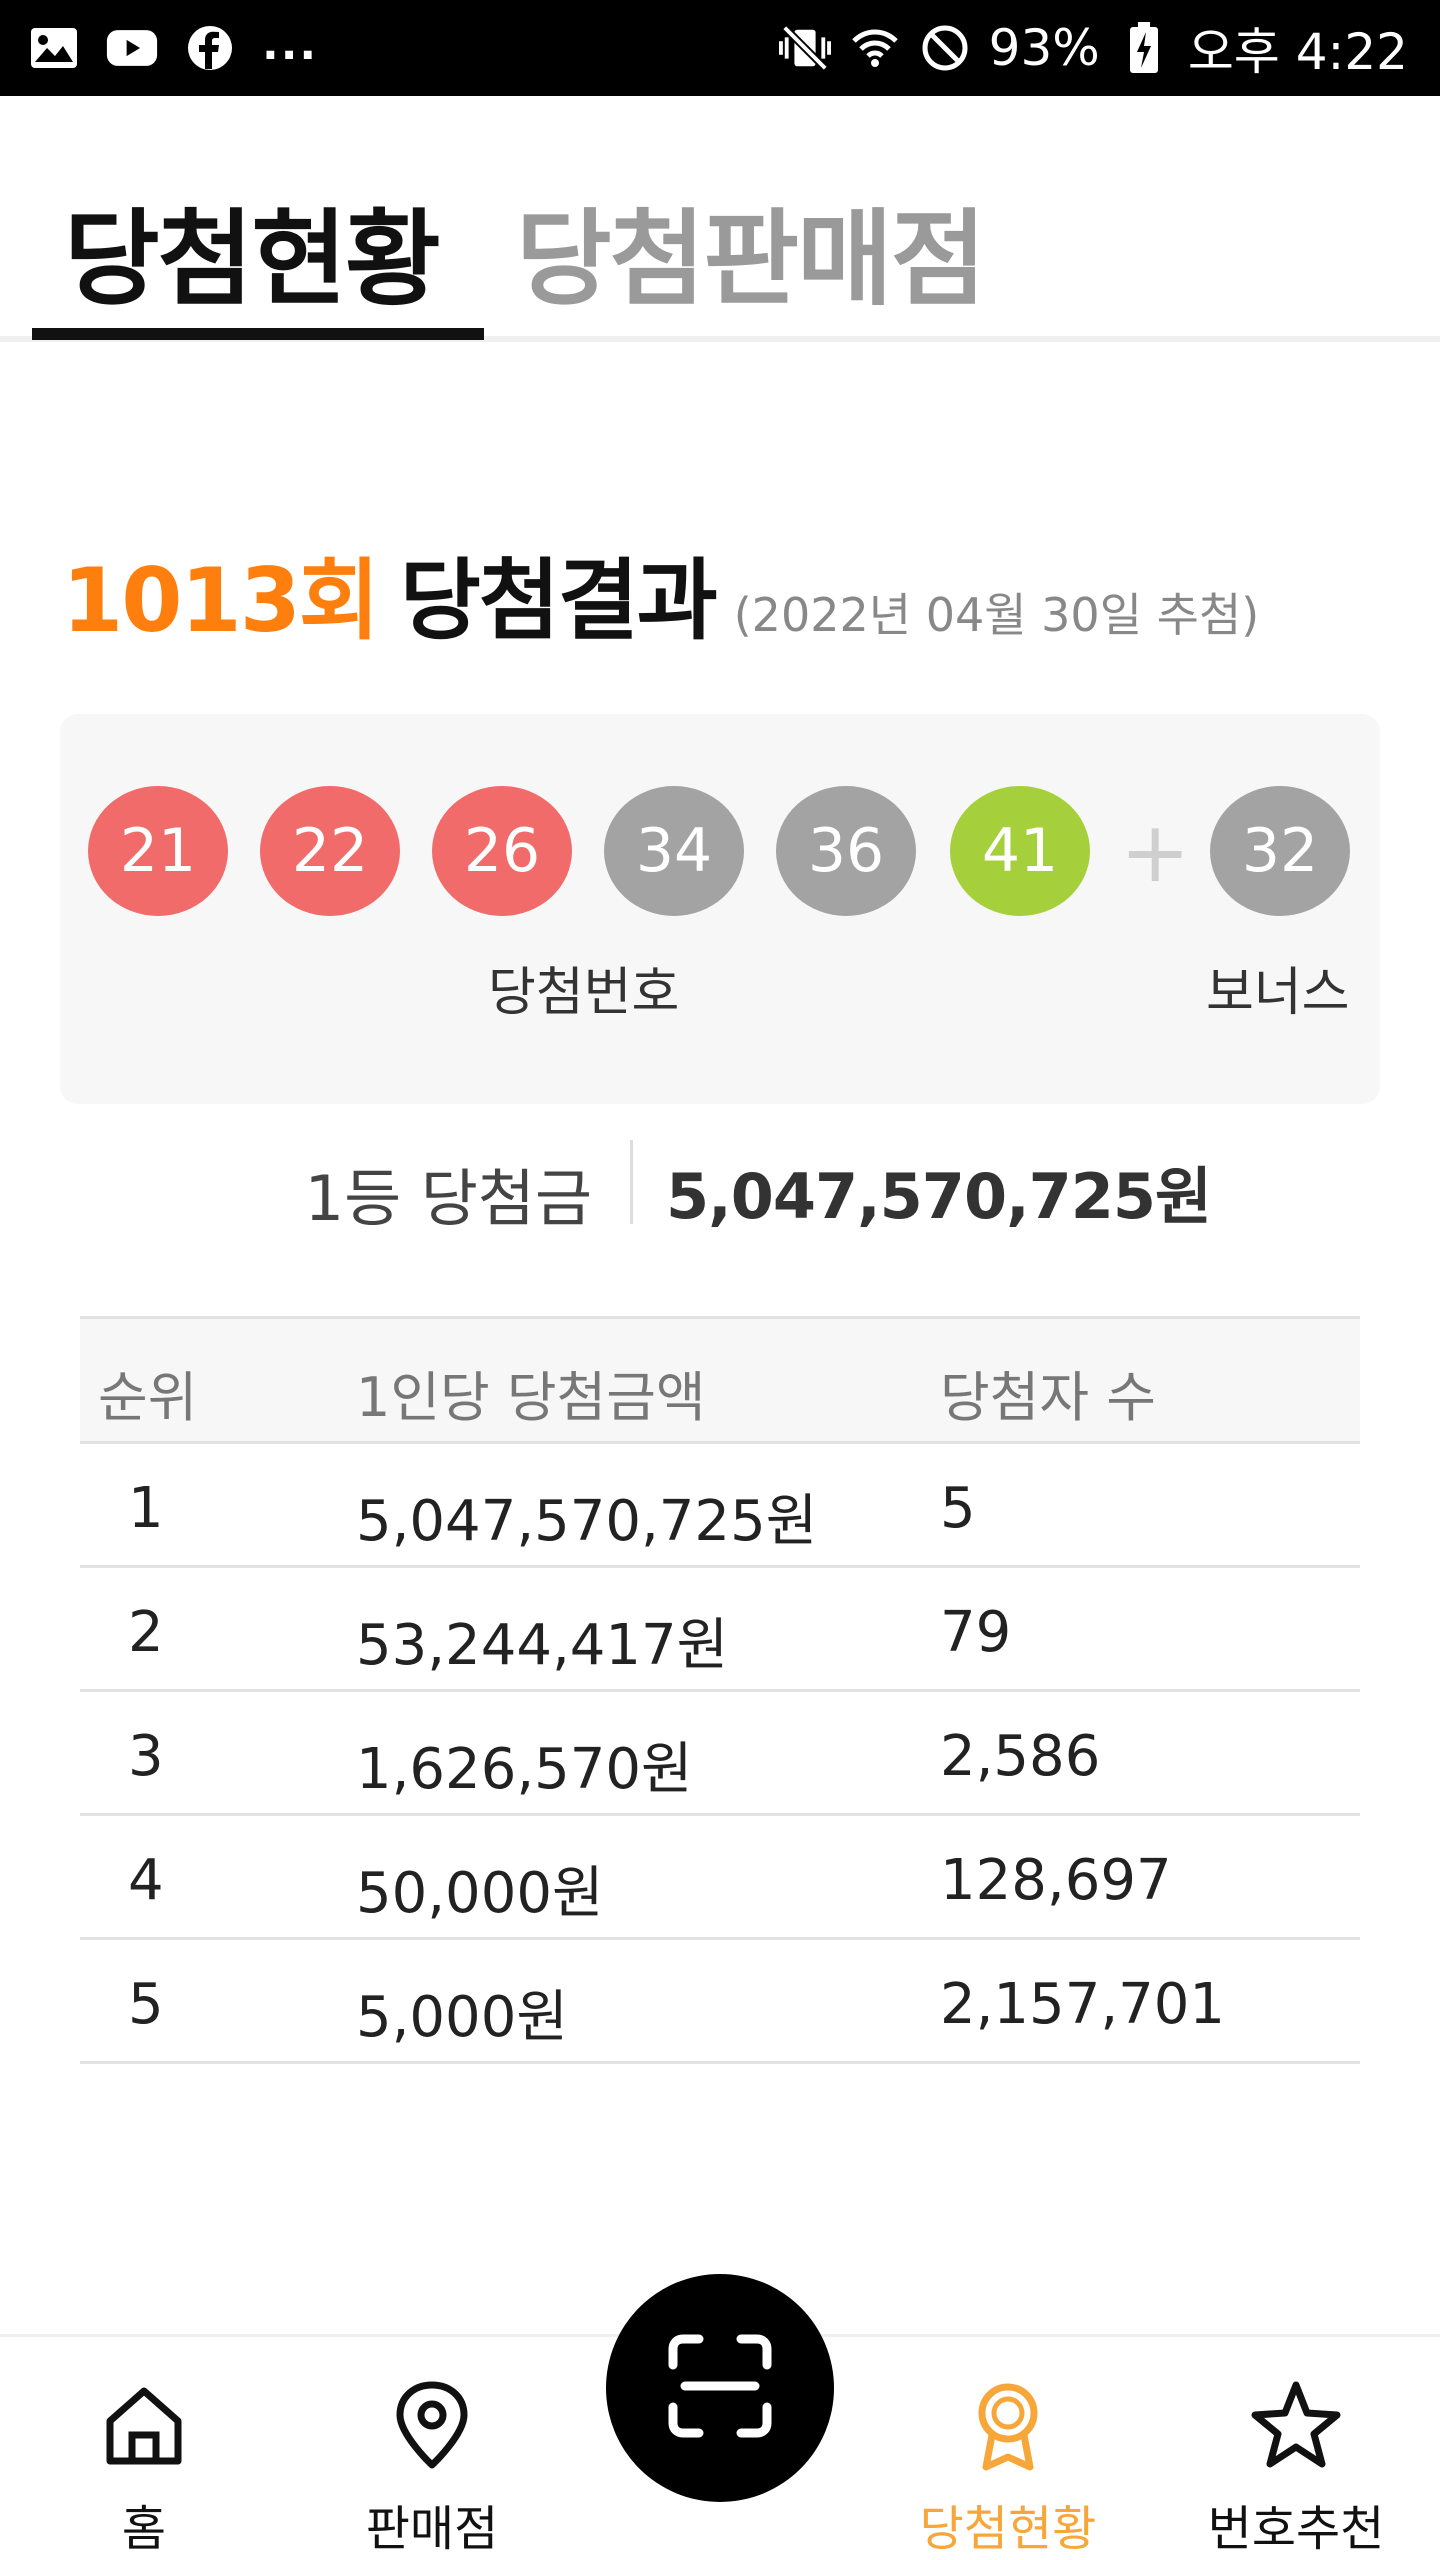  Describe the element at coordinates (144, 2425) in the screenshot. I see `home-icon` at that location.